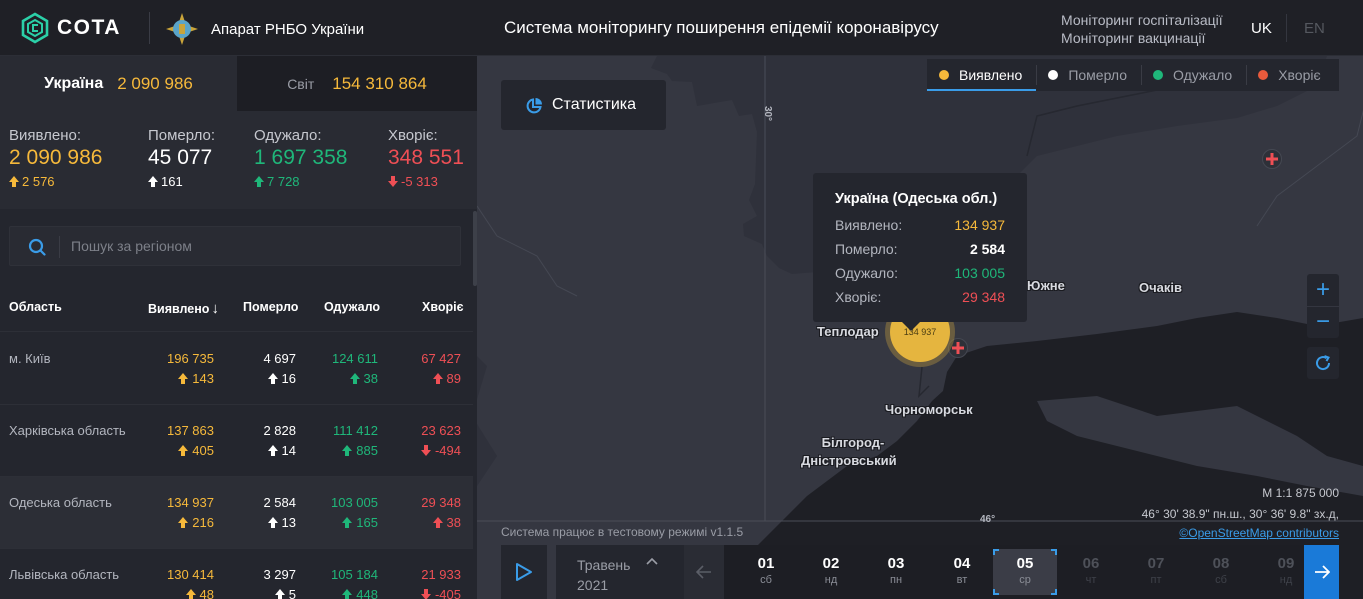 The width and height of the screenshot is (1363, 599). What do you see at coordinates (962, 580) in the screenshot?
I see `day-weekday: вт` at bounding box center [962, 580].